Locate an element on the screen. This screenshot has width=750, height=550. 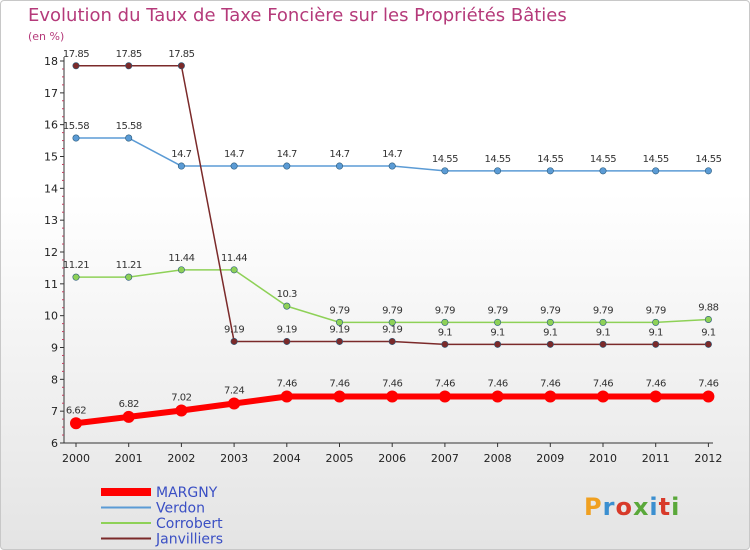
y-tick-label: 15 is located at coordinates (51, 157).